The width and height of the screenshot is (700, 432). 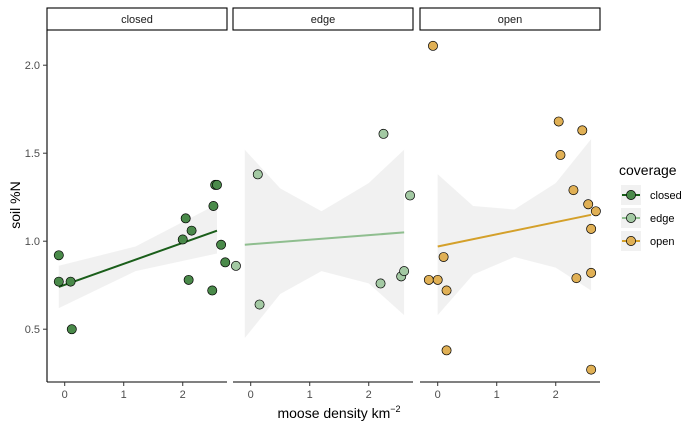 I want to click on strip-box-closed, so click(x=137, y=19).